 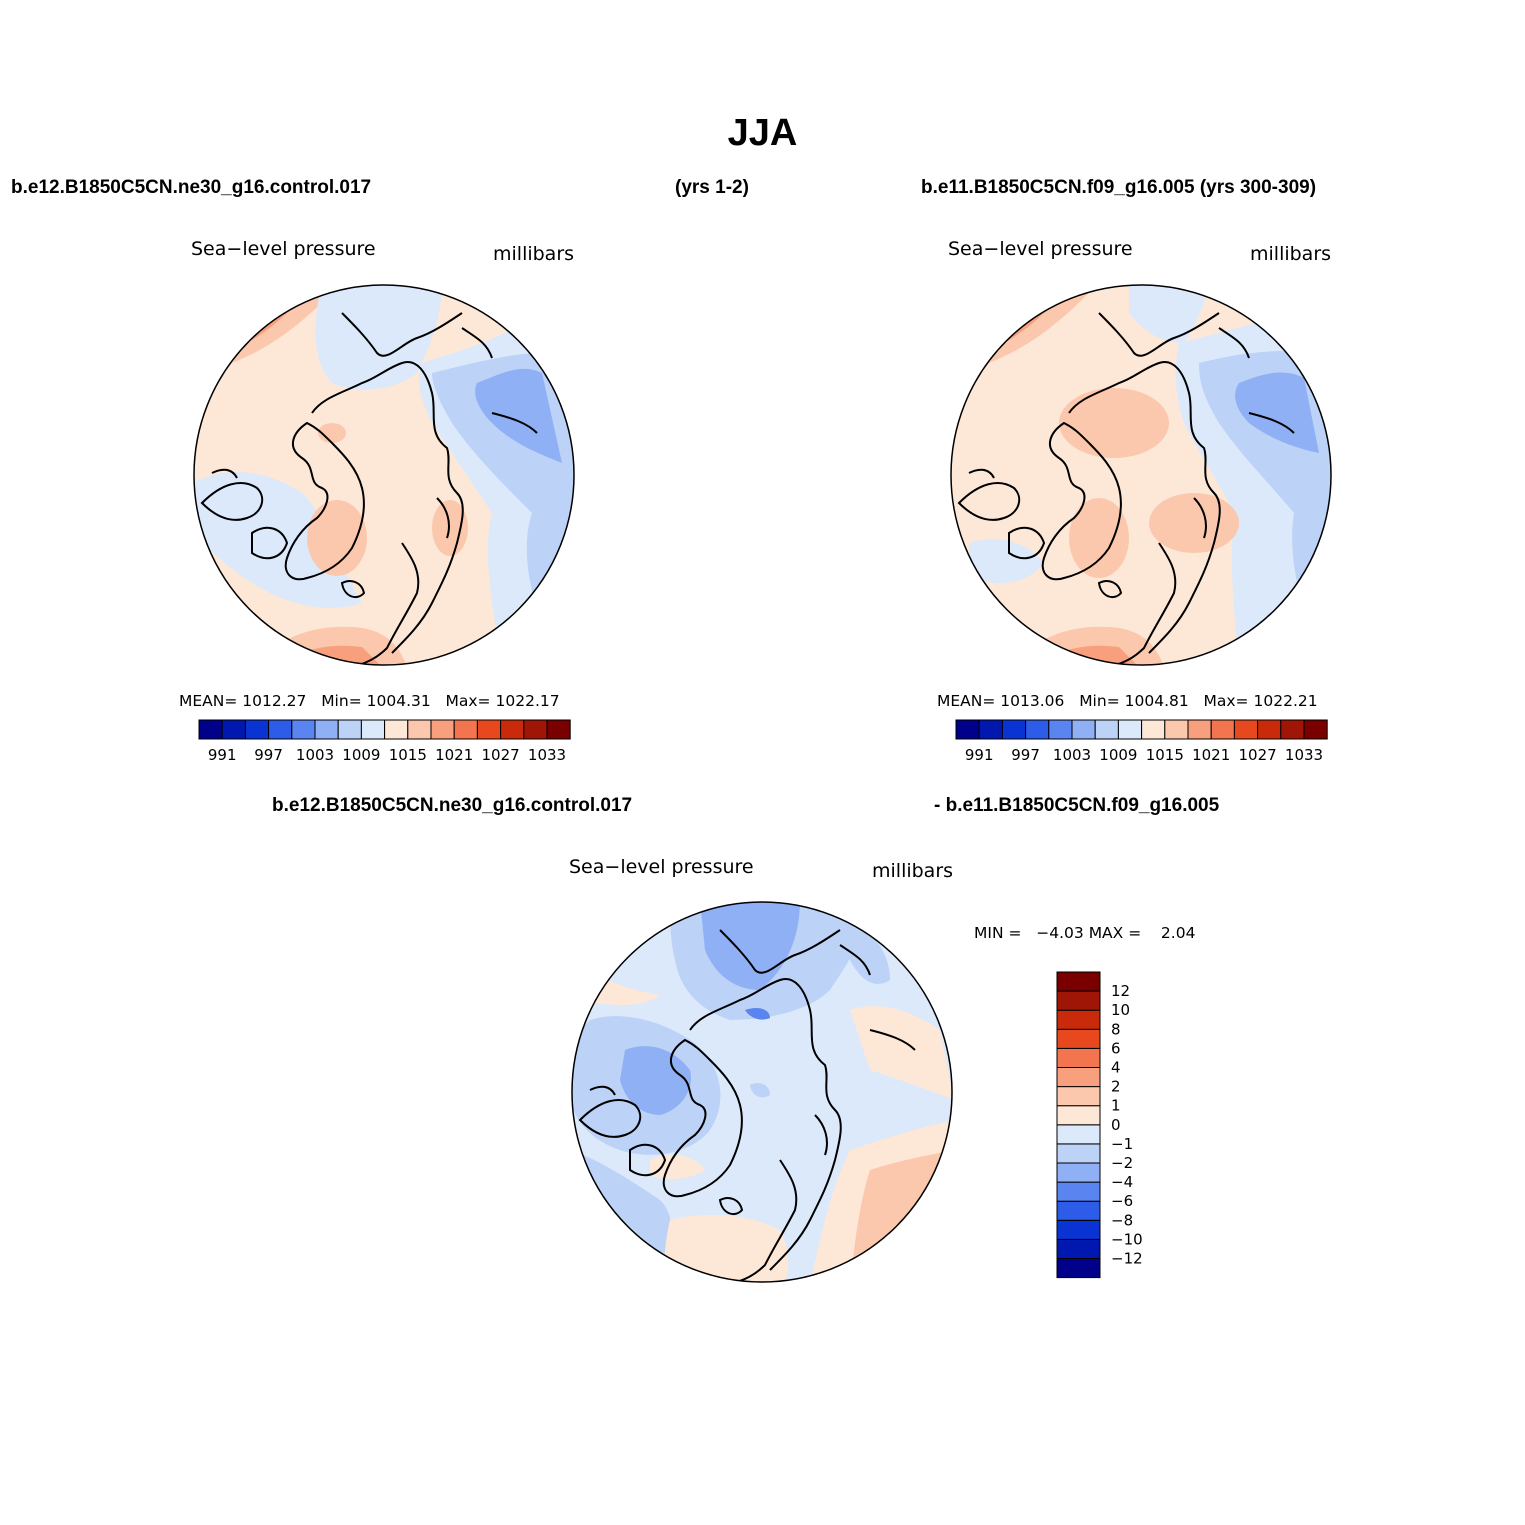 What do you see at coordinates (222, 755) in the screenshot?
I see `colorbar1-tick-label: 991` at bounding box center [222, 755].